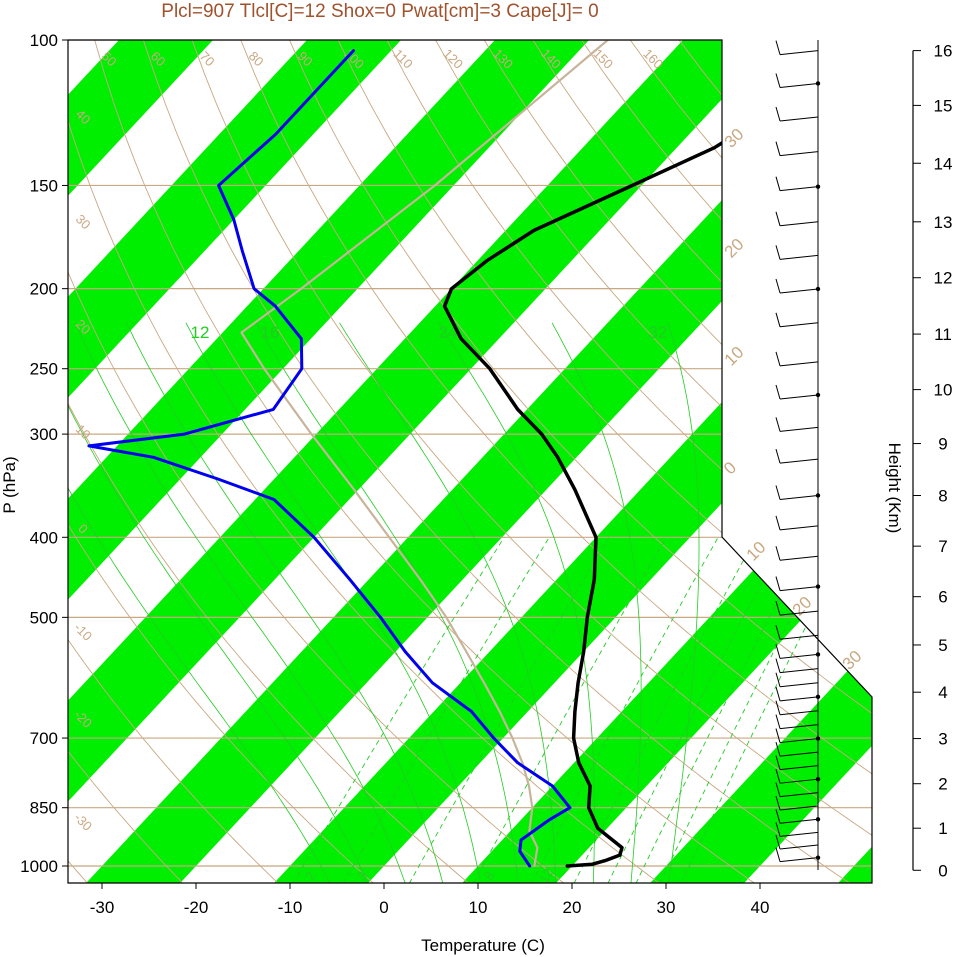 This screenshot has width=961, height=957. What do you see at coordinates (126, 461) in the screenshot?
I see `dry-adiabat` at bounding box center [126, 461].